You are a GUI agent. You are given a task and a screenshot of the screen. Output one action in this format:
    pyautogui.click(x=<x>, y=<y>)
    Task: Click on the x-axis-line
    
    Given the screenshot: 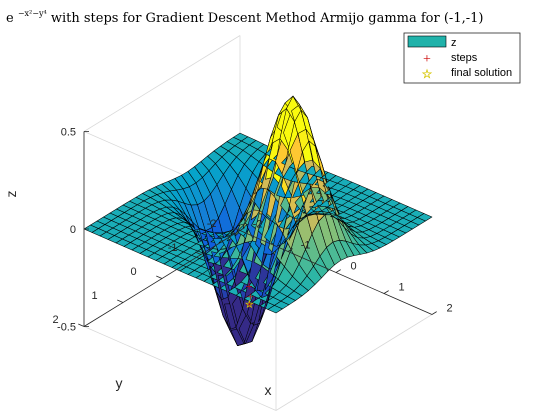 What is the action you would take?
    pyautogui.click(x=336, y=272)
    